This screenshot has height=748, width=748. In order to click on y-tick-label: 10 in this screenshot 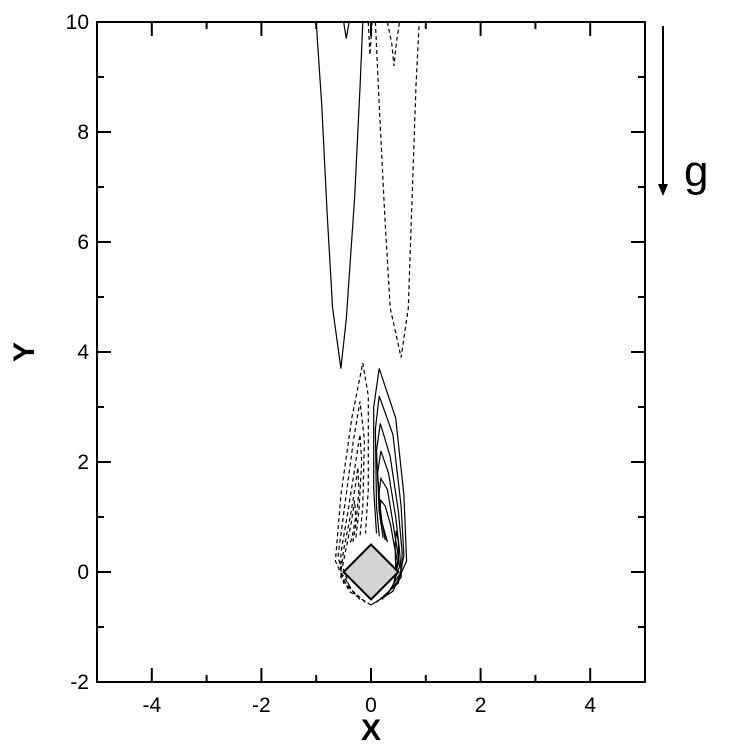, I will do `click(77, 22)`.